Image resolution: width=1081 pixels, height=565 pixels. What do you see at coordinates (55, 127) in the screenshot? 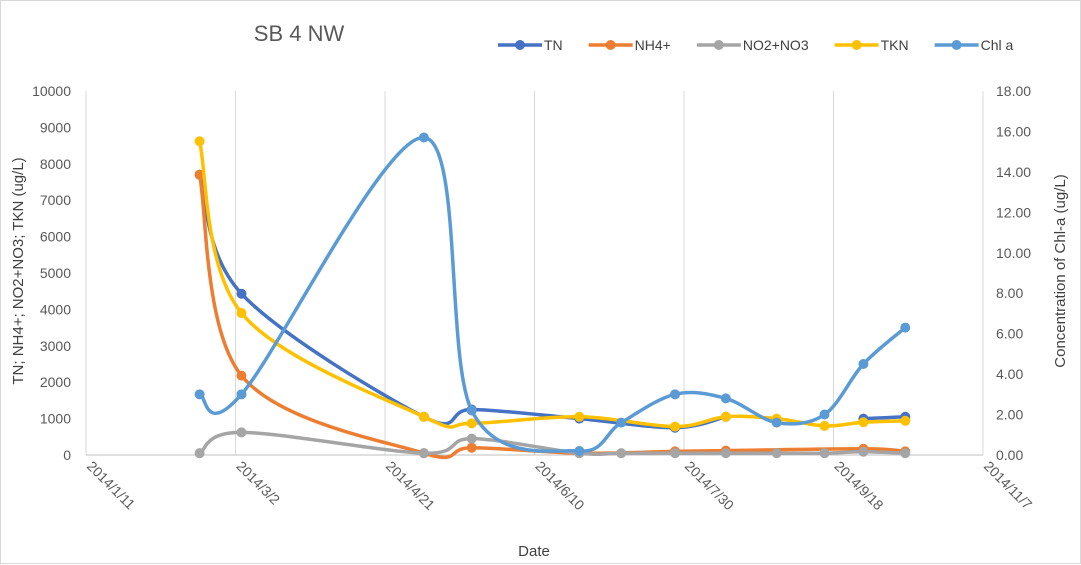
I see `left-y-tick-label: 9000` at bounding box center [55, 127].